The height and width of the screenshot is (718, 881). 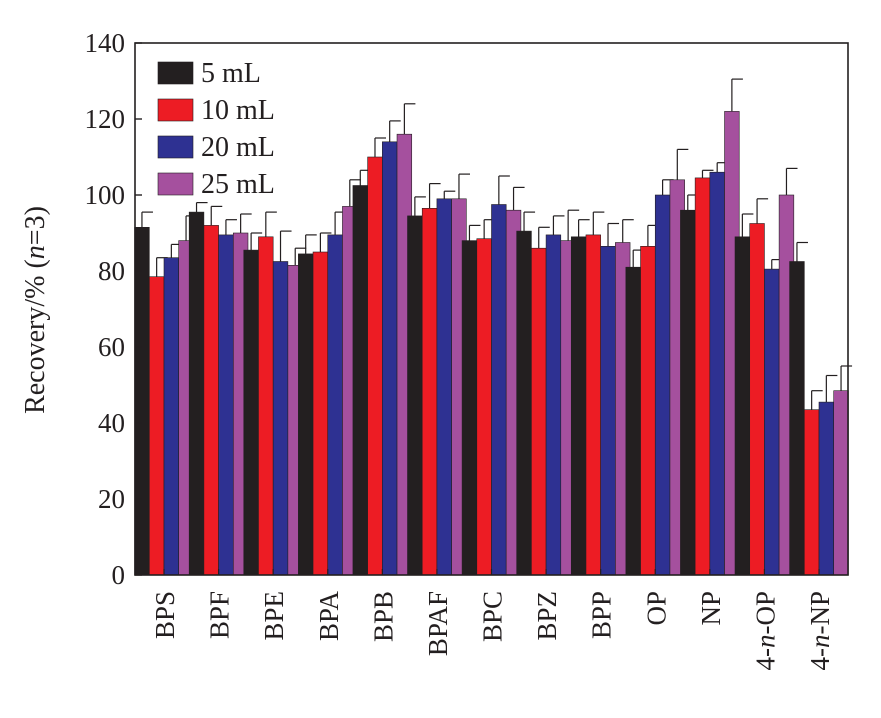 I want to click on x-tick-label: BPA, so click(x=329, y=616).